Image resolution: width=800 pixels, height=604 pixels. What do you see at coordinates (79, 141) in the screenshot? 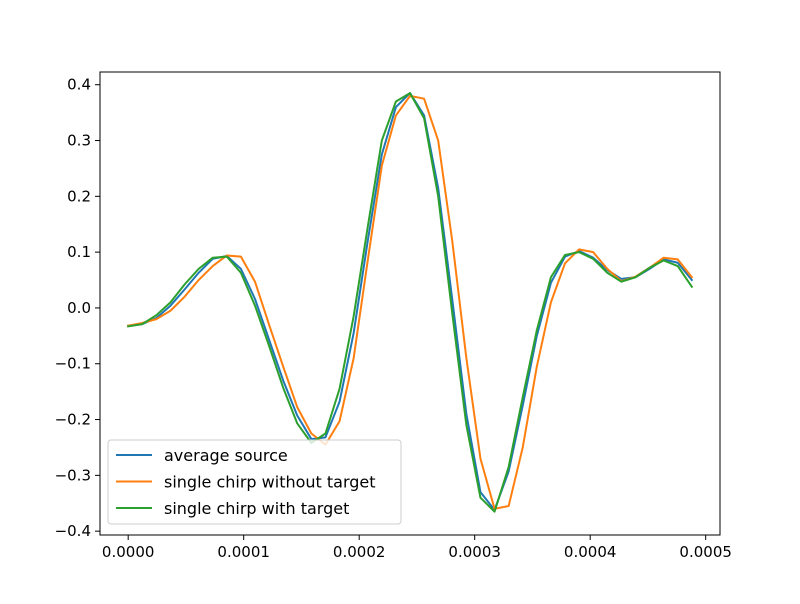
I see `y-tick-label: 0.3` at bounding box center [79, 141].